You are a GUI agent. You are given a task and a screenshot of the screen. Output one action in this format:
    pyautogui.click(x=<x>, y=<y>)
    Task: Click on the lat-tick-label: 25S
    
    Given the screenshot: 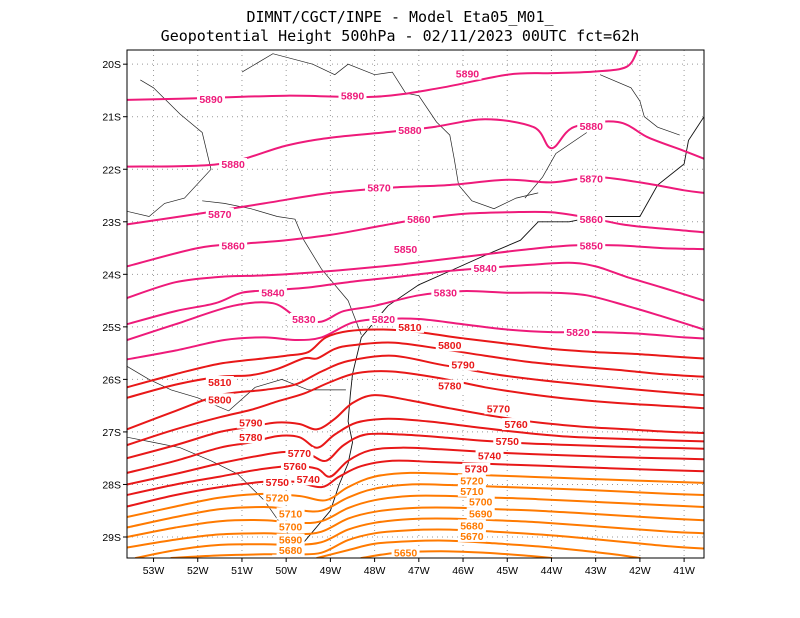 What is the action you would take?
    pyautogui.click(x=111, y=328)
    